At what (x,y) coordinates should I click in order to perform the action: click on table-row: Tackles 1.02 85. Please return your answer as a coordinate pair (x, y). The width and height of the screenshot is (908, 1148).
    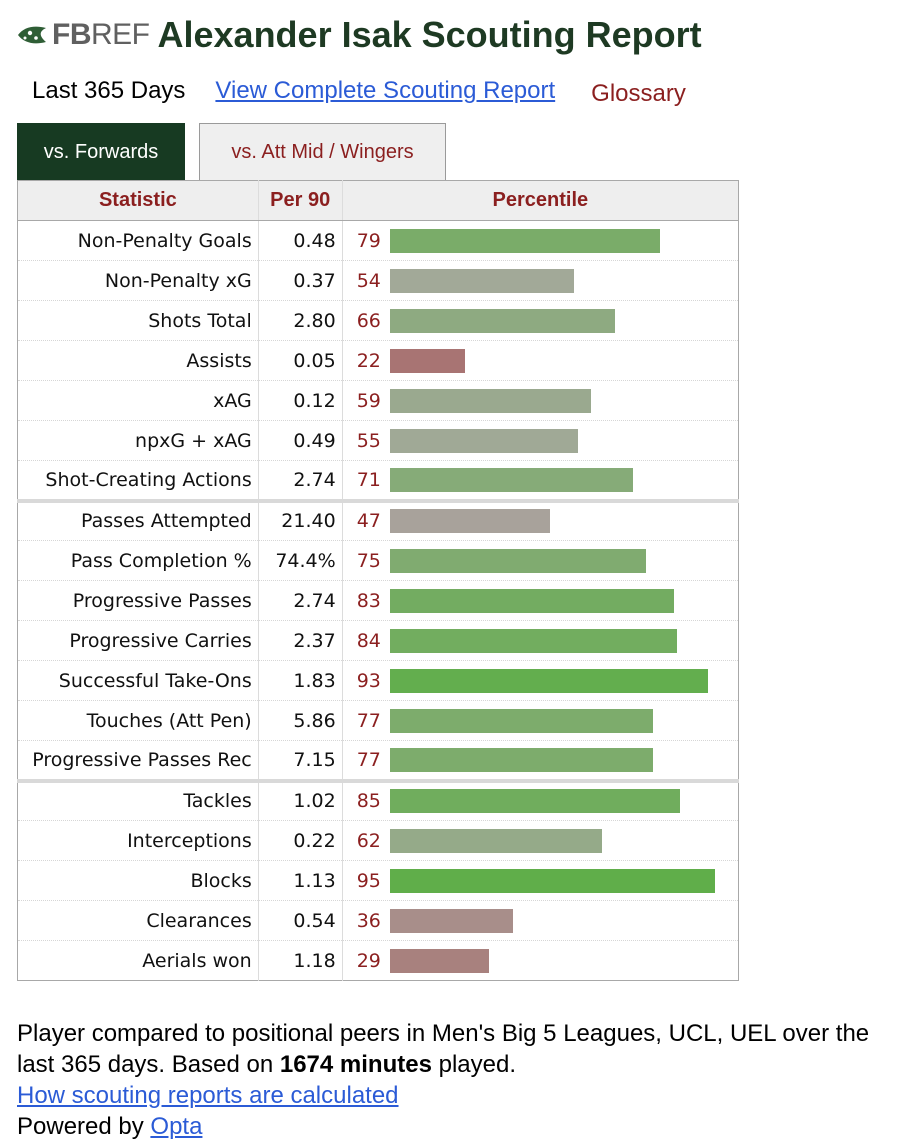
    Looking at the image, I should click on (378, 800).